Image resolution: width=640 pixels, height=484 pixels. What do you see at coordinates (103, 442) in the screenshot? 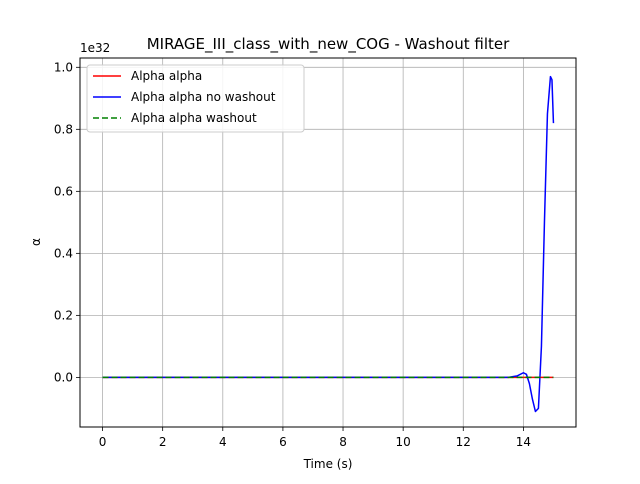
I see `x-tick-label: 0` at bounding box center [103, 442].